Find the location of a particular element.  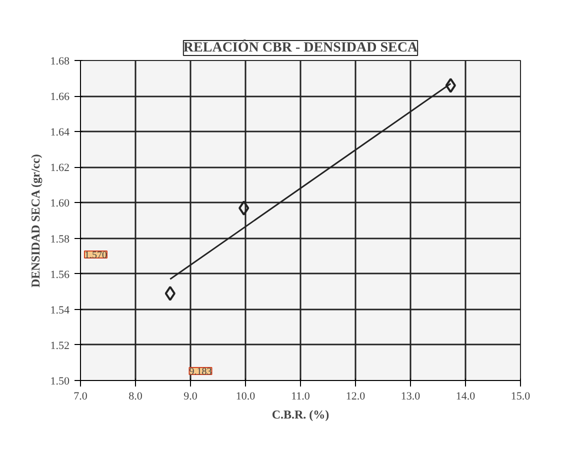

x-axis-title: C.B.R. (%) is located at coordinates (301, 415).